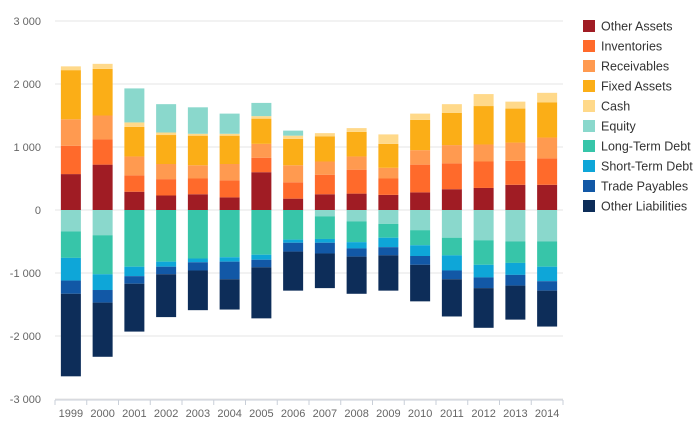 Image resolution: width=700 pixels, height=438 pixels. What do you see at coordinates (638, 167) in the screenshot?
I see `legend-item-short-term-debt: Short-Term Debt` at bounding box center [638, 167].